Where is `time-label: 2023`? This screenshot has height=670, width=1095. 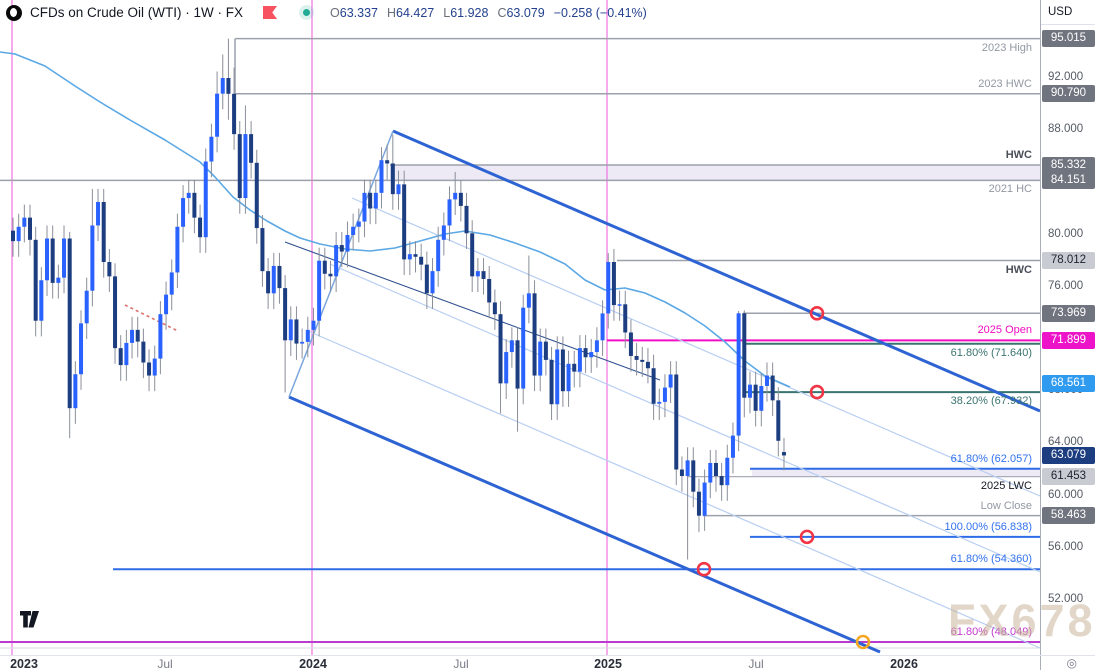 time-label: 2023 is located at coordinates (24, 663).